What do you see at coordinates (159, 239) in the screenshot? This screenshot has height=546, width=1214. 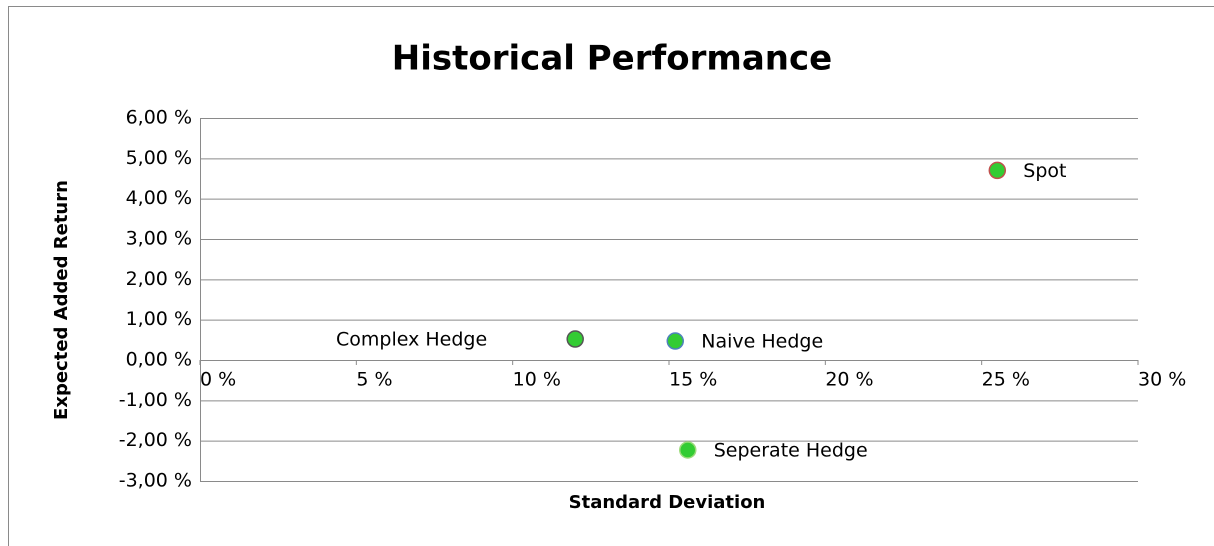 I see `y-tick-label: 3,00 %` at bounding box center [159, 239].